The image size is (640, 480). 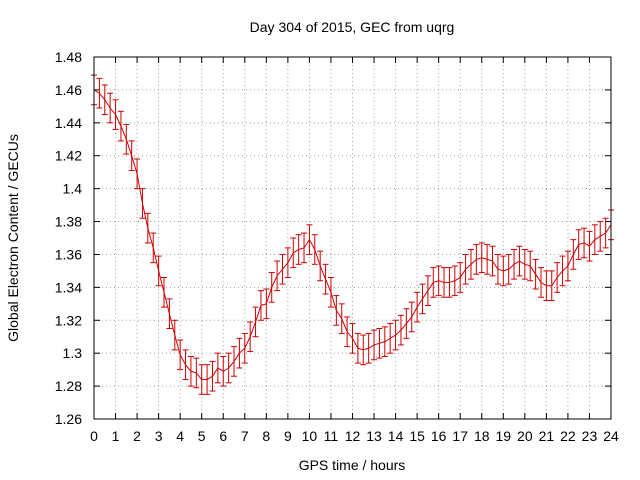 What do you see at coordinates (68, 57) in the screenshot?
I see `y-tick-label: 1.48` at bounding box center [68, 57].